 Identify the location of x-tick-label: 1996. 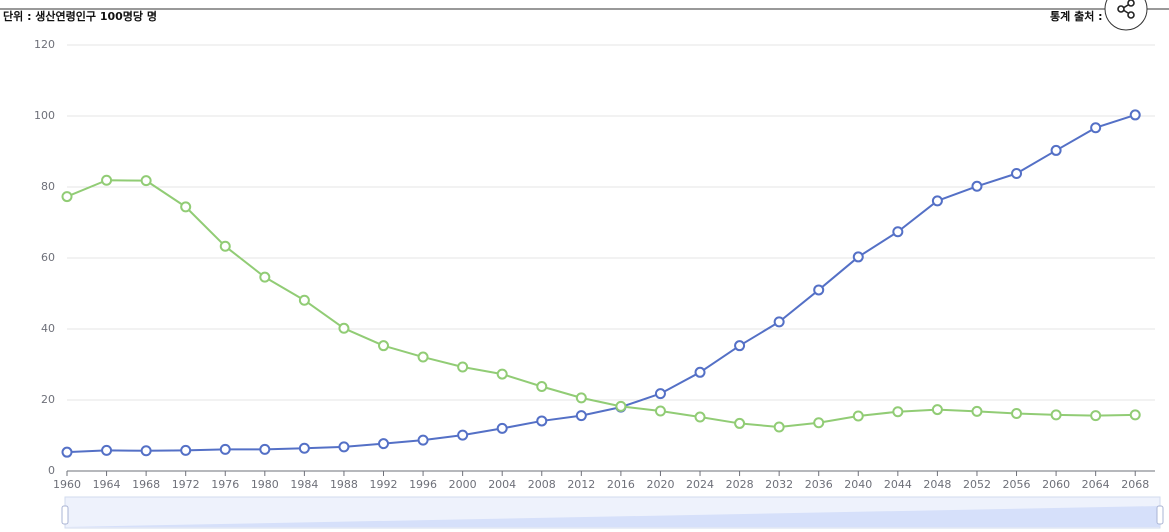
(423, 484).